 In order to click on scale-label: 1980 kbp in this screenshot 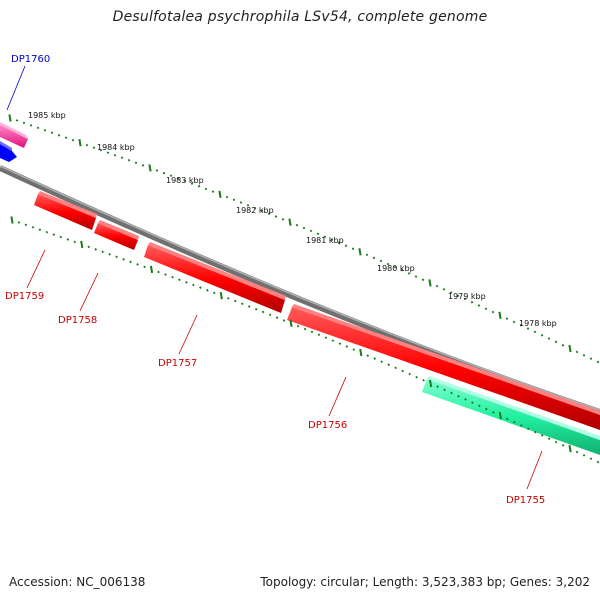, I will do `click(396, 268)`.